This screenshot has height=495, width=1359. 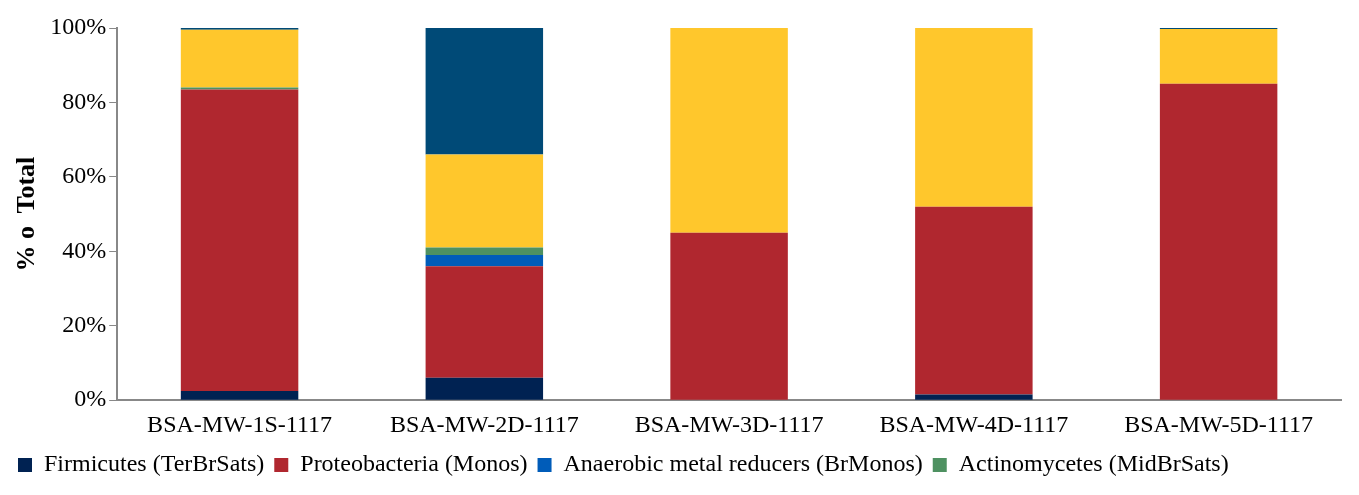 I want to click on y-tick-label: 100%, so click(x=78, y=26).